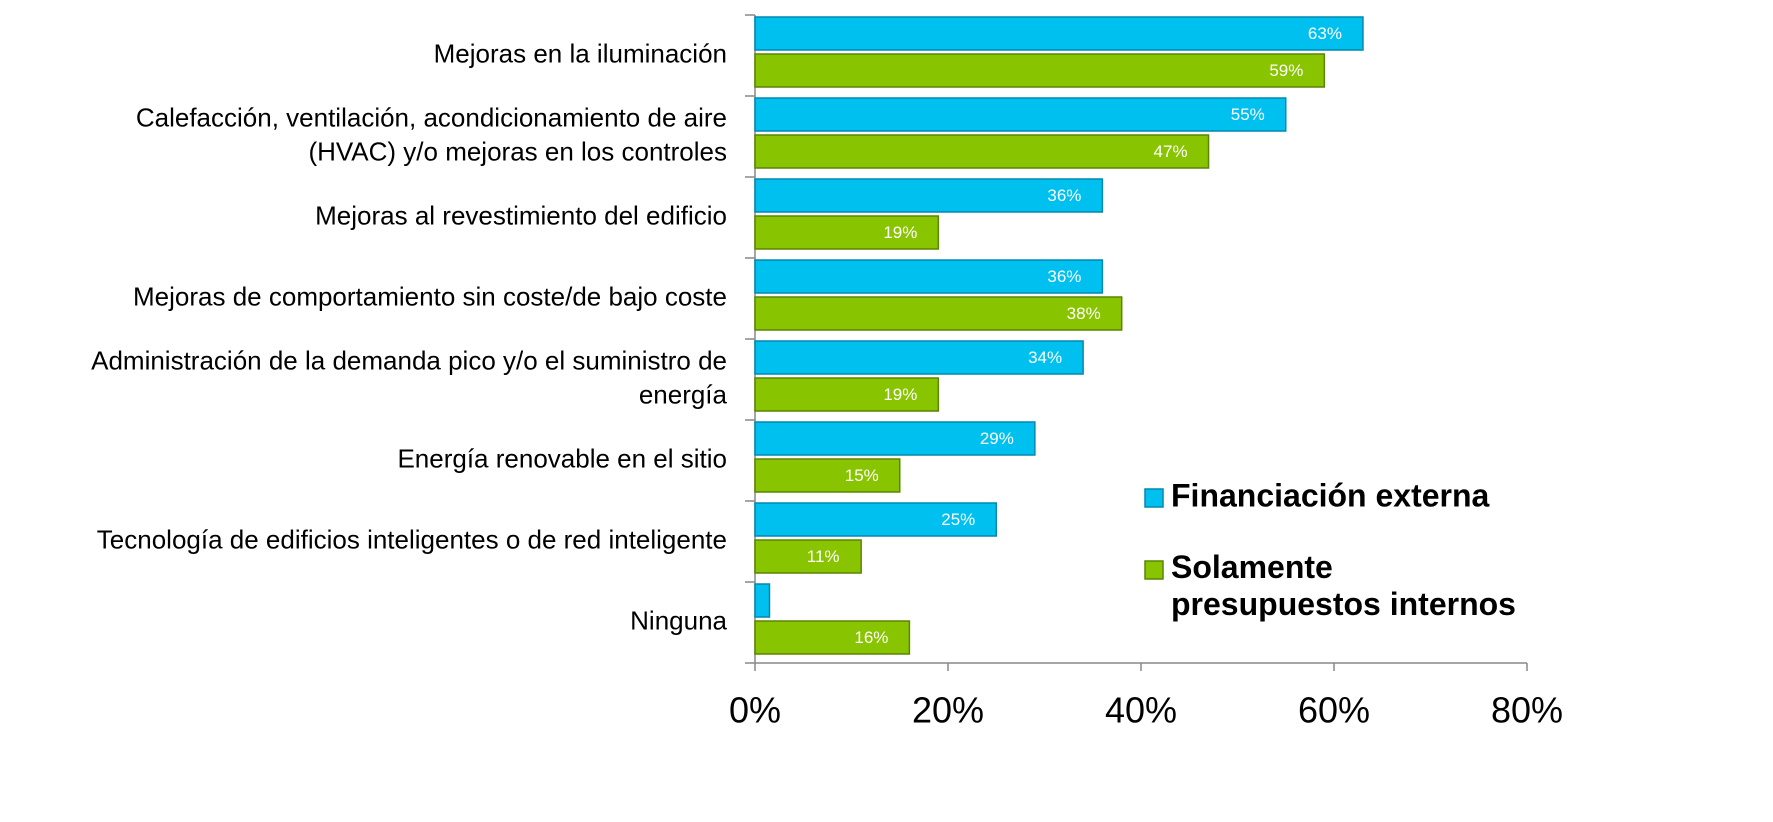  What do you see at coordinates (1248, 114) in the screenshot?
I see `value-label: 55%` at bounding box center [1248, 114].